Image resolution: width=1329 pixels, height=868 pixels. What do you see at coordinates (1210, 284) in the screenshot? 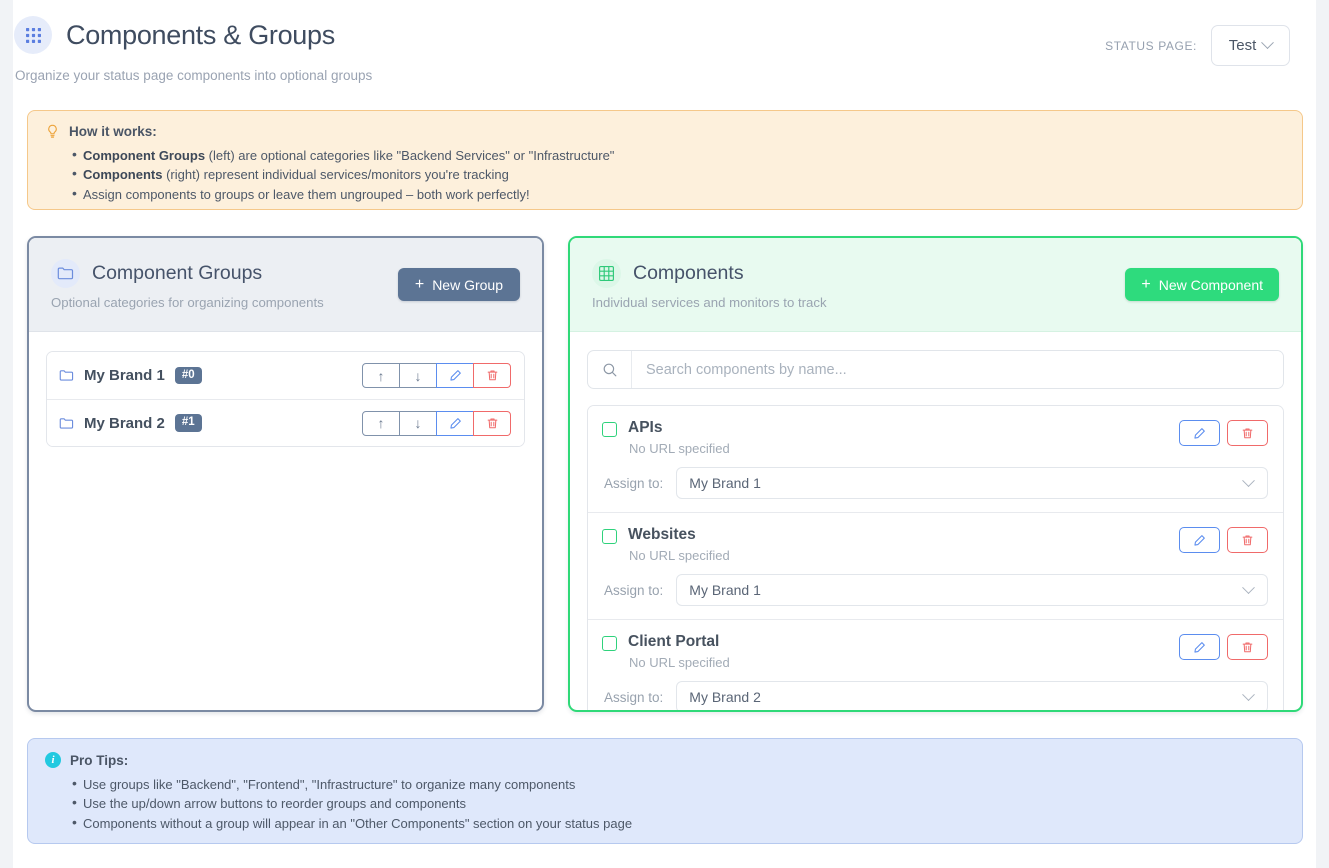
I see `new-component-button-label: New Component` at bounding box center [1210, 284].